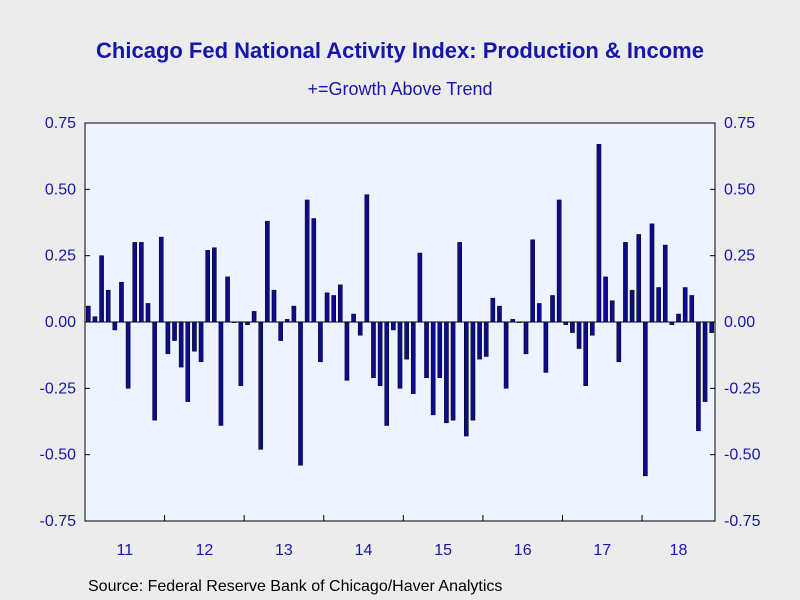  Describe the element at coordinates (364, 550) in the screenshot. I see `x-tick-label: 14` at that location.